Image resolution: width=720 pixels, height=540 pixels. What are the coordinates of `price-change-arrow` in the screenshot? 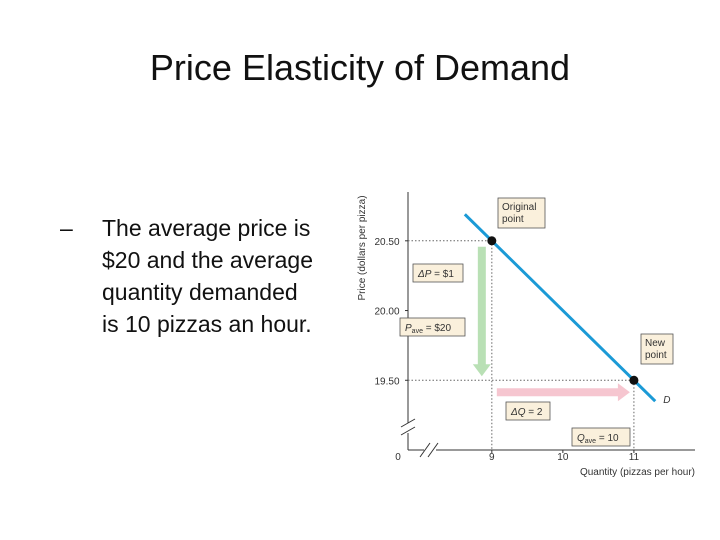 It's located at (481, 311).